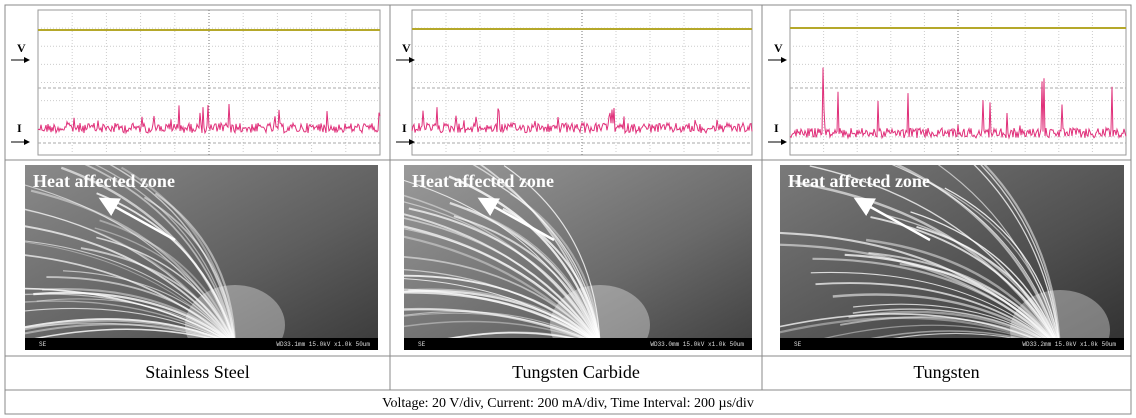  Describe the element at coordinates (323, 344) in the screenshot. I see `sem-info: WD33.1mm 15.0kV x1.0k 50um` at that location.